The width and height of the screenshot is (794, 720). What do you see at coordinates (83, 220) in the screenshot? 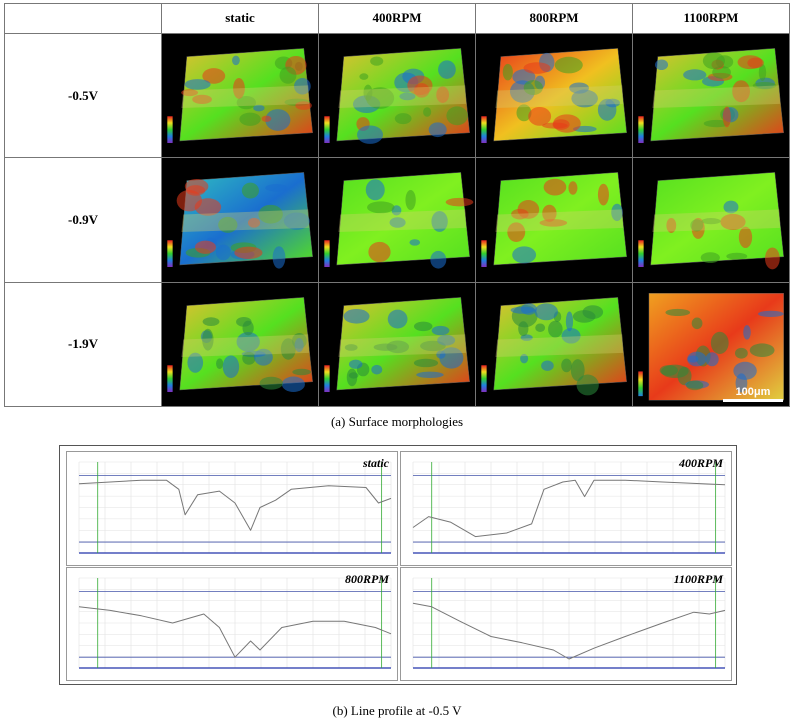
I see `row-header-neg-0-9v: -0.9V` at bounding box center [83, 220].